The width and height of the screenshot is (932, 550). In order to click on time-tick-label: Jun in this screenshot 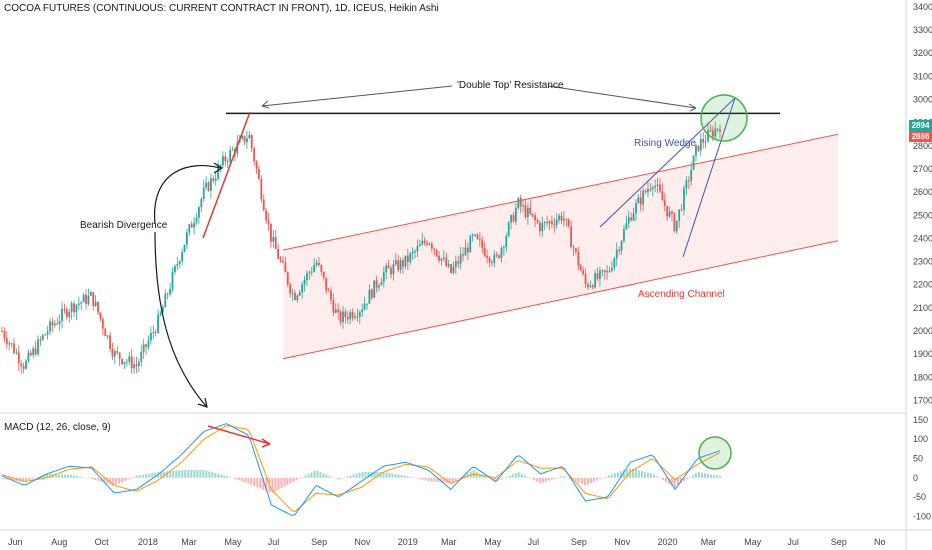, I will do `click(15, 542)`.